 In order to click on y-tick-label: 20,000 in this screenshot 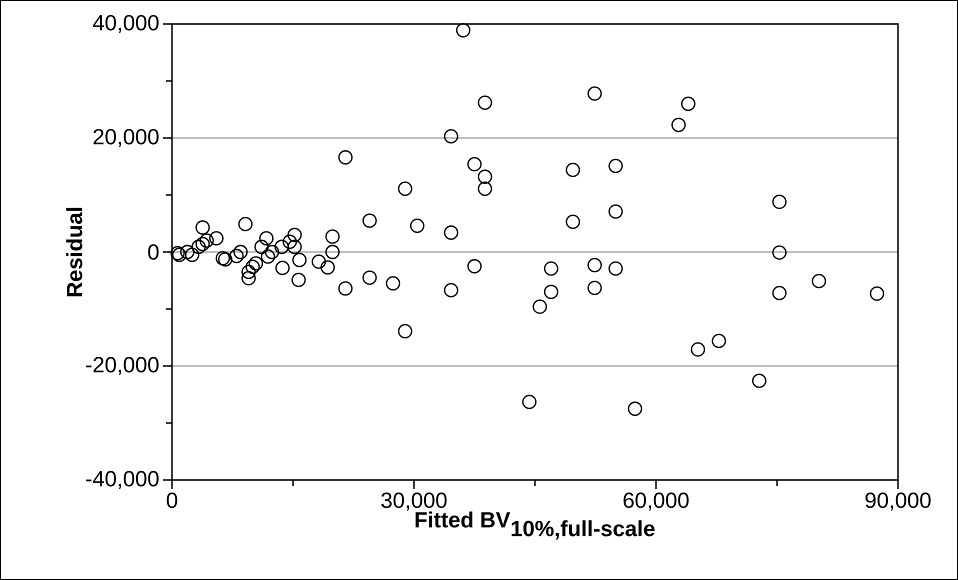, I will do `click(126, 138)`.